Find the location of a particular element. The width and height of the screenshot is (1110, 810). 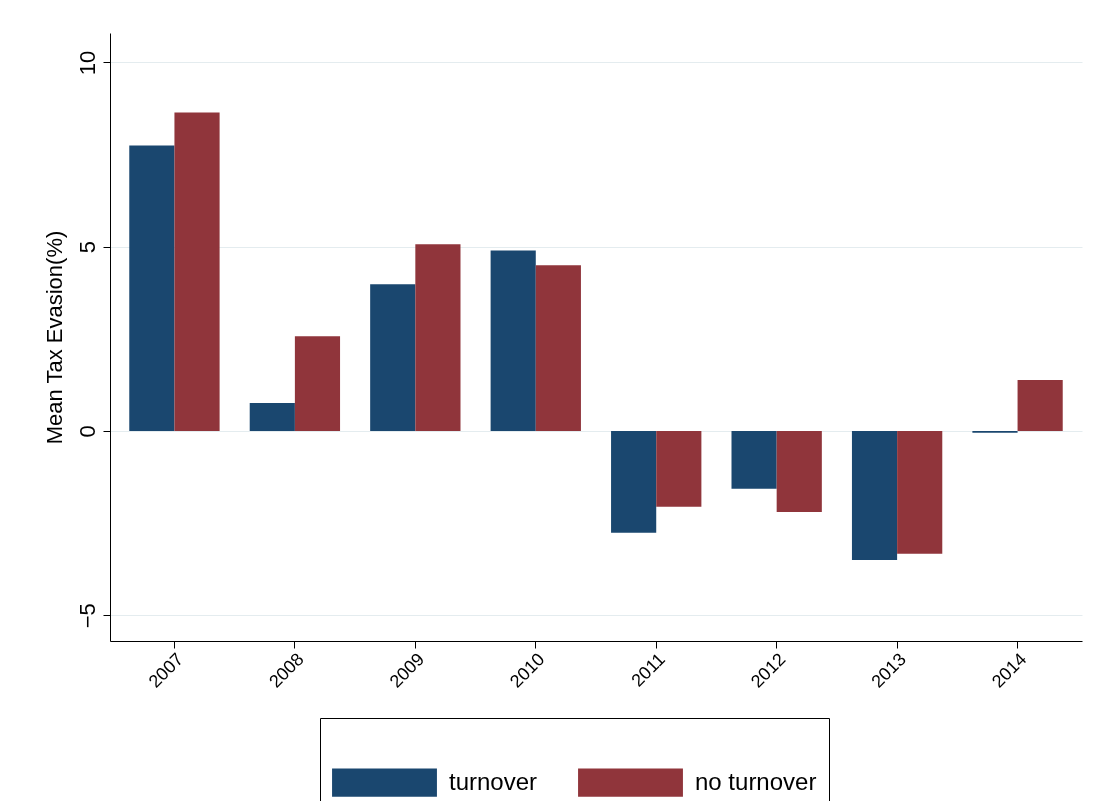

y-tick-label: 5 is located at coordinates (87, 247).